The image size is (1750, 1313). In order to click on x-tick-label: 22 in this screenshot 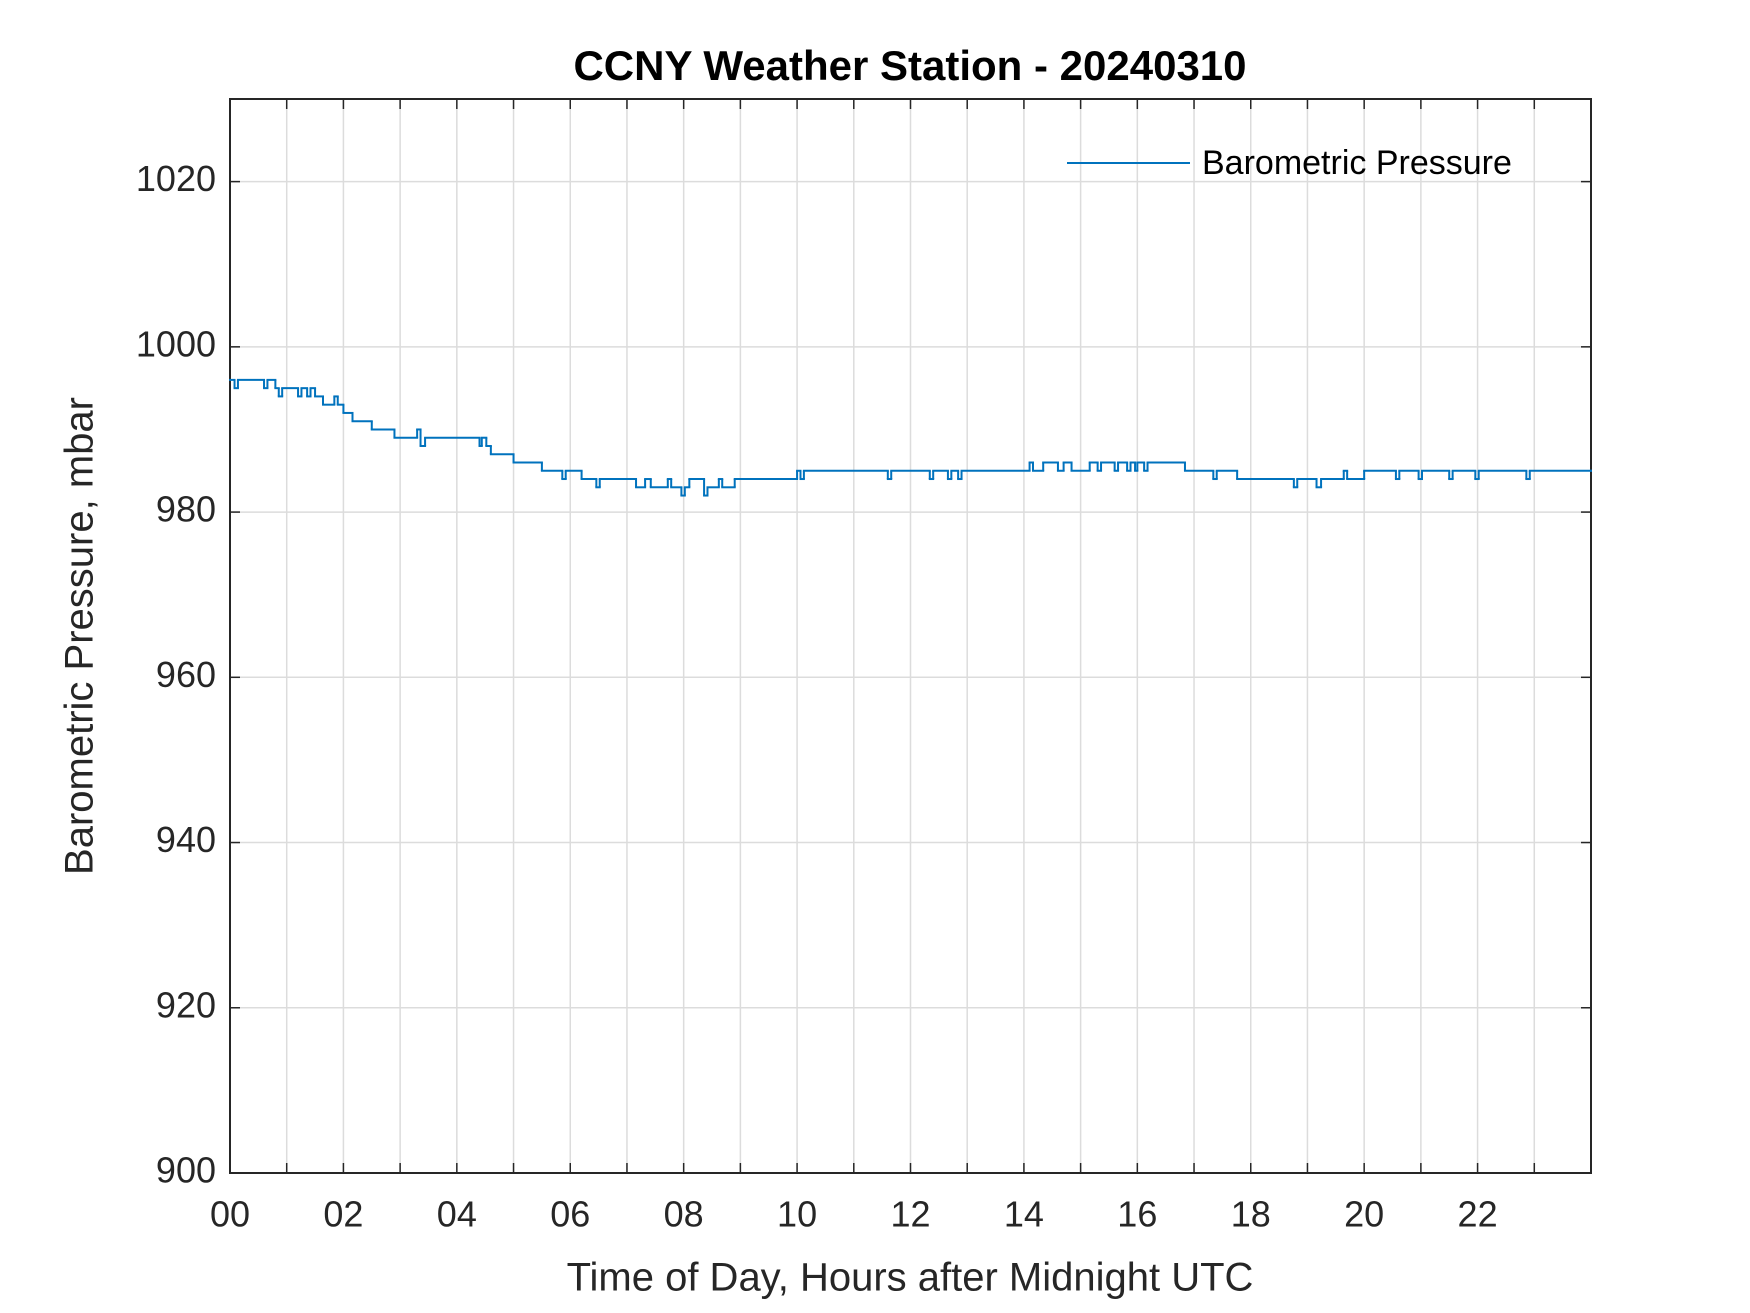, I will do `click(1478, 1214)`.